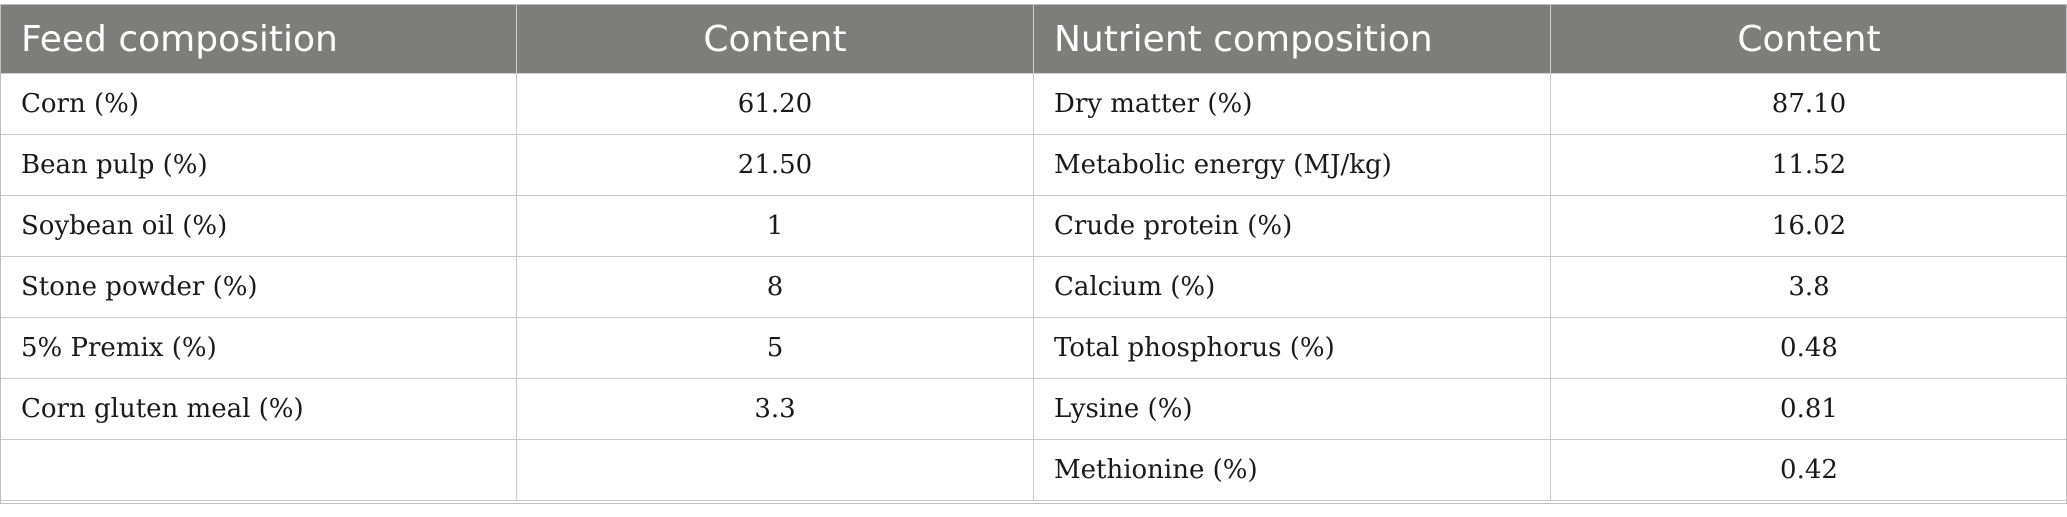 Image resolution: width=2067 pixels, height=517 pixels. What do you see at coordinates (1292, 348) in the screenshot?
I see `nutrient-name-cell: Total phosphorus (%)` at bounding box center [1292, 348].